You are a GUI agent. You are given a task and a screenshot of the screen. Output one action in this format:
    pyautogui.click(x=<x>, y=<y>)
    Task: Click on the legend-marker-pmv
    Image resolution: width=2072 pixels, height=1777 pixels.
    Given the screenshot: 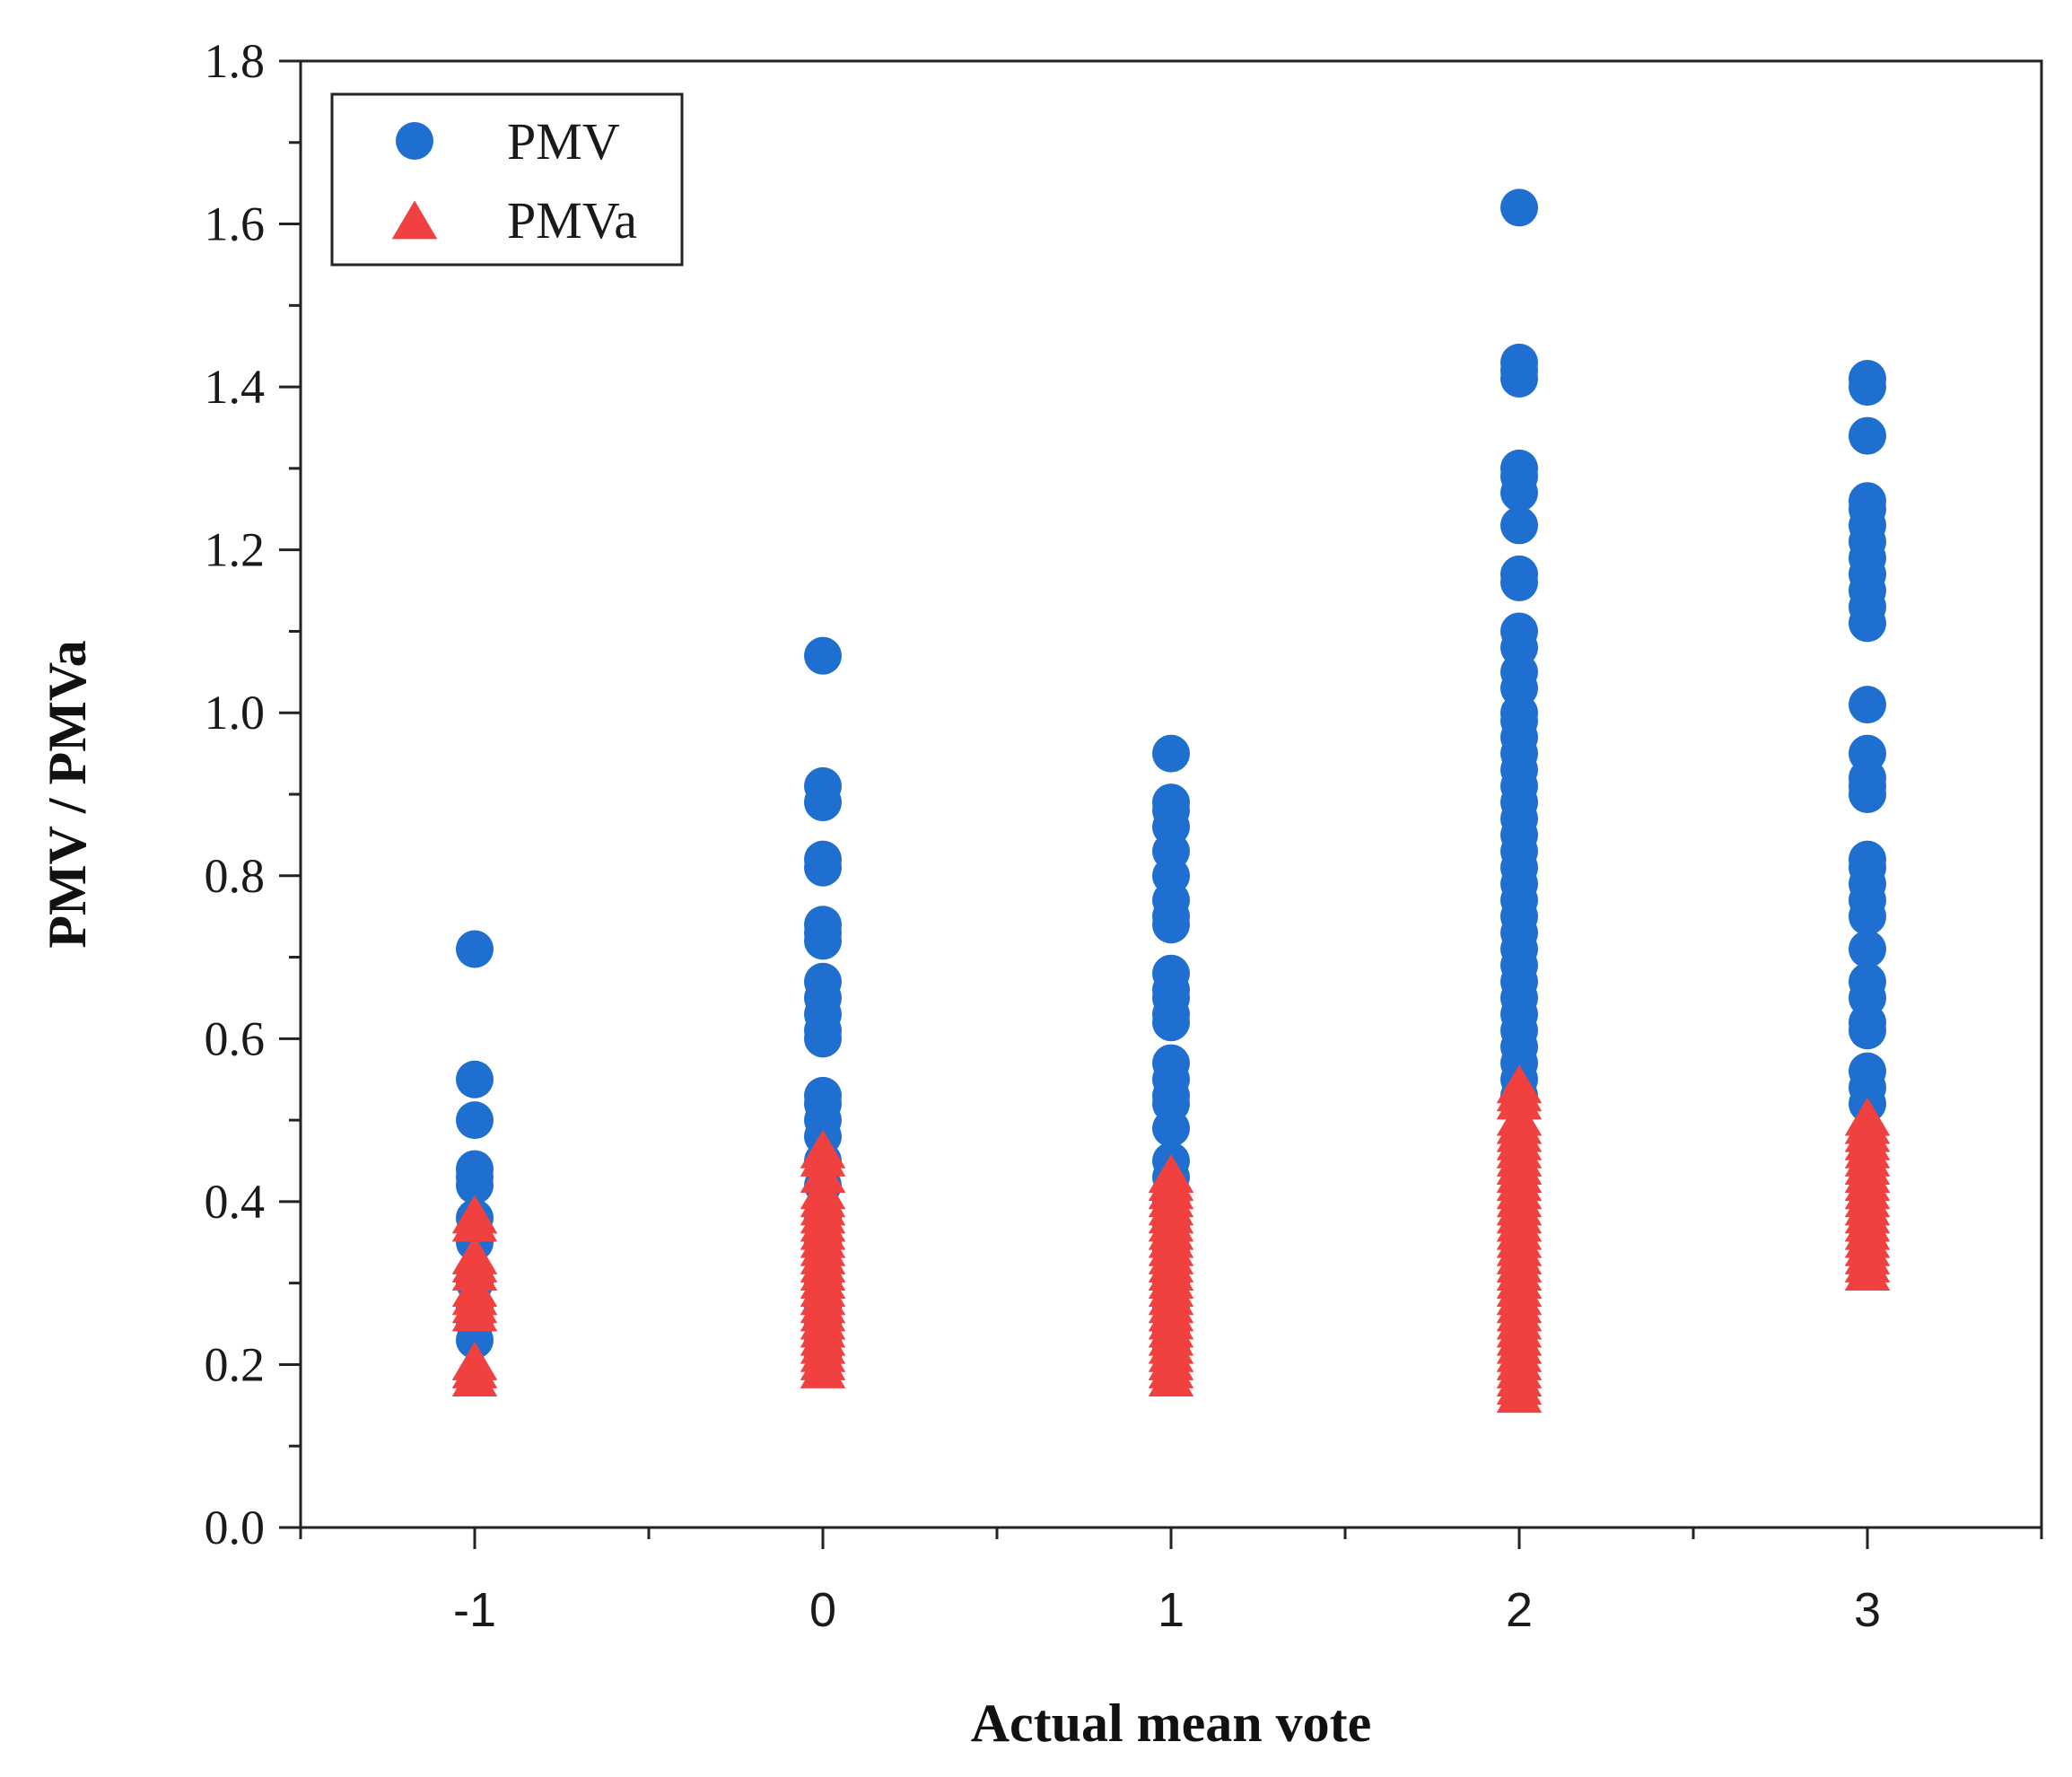 What is the action you would take?
    pyautogui.click(x=414, y=141)
    